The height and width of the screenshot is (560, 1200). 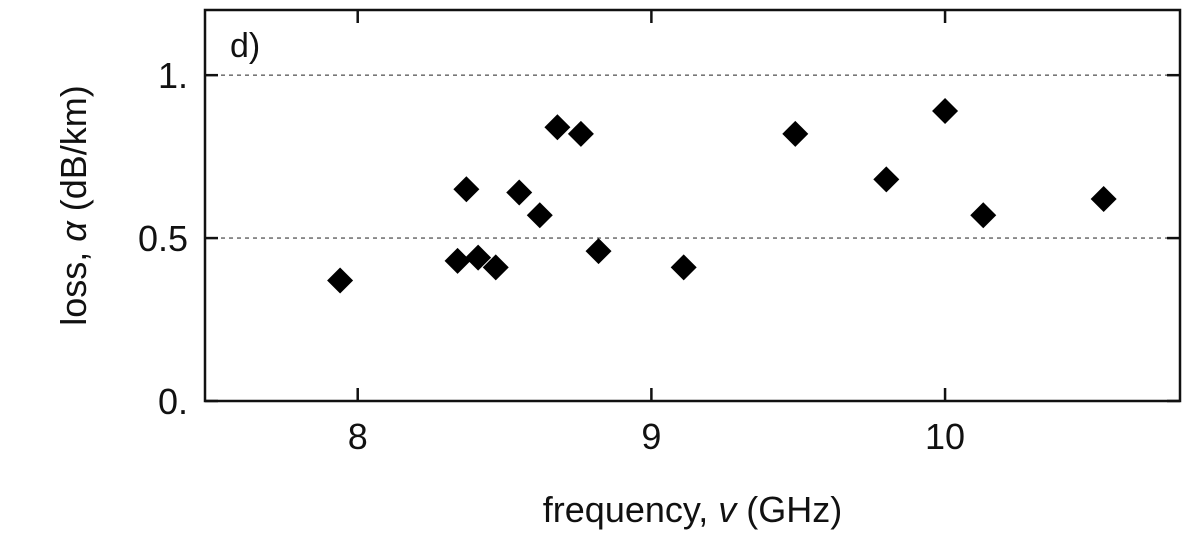 What do you see at coordinates (651, 436) in the screenshot?
I see `x-tick-label: 9` at bounding box center [651, 436].